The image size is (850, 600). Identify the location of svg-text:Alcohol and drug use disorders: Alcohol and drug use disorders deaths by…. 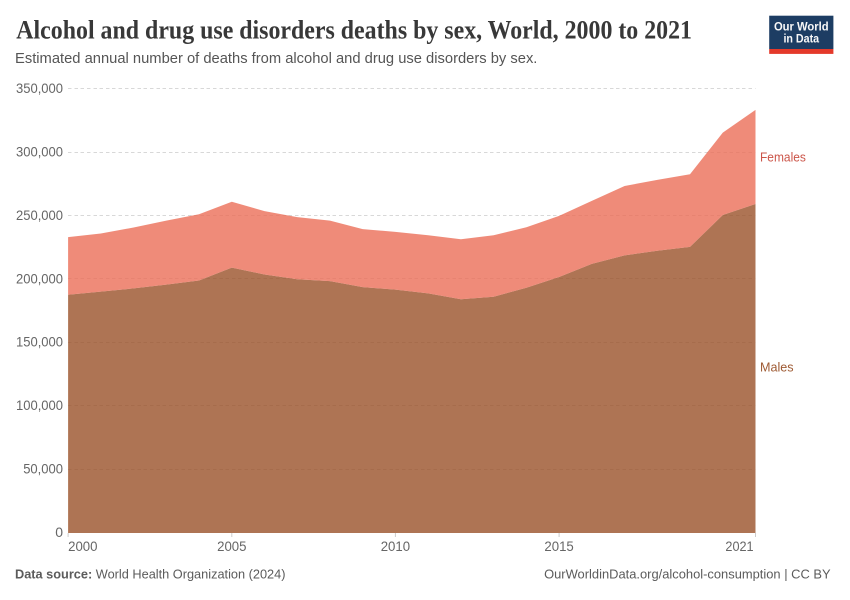
(354, 30).